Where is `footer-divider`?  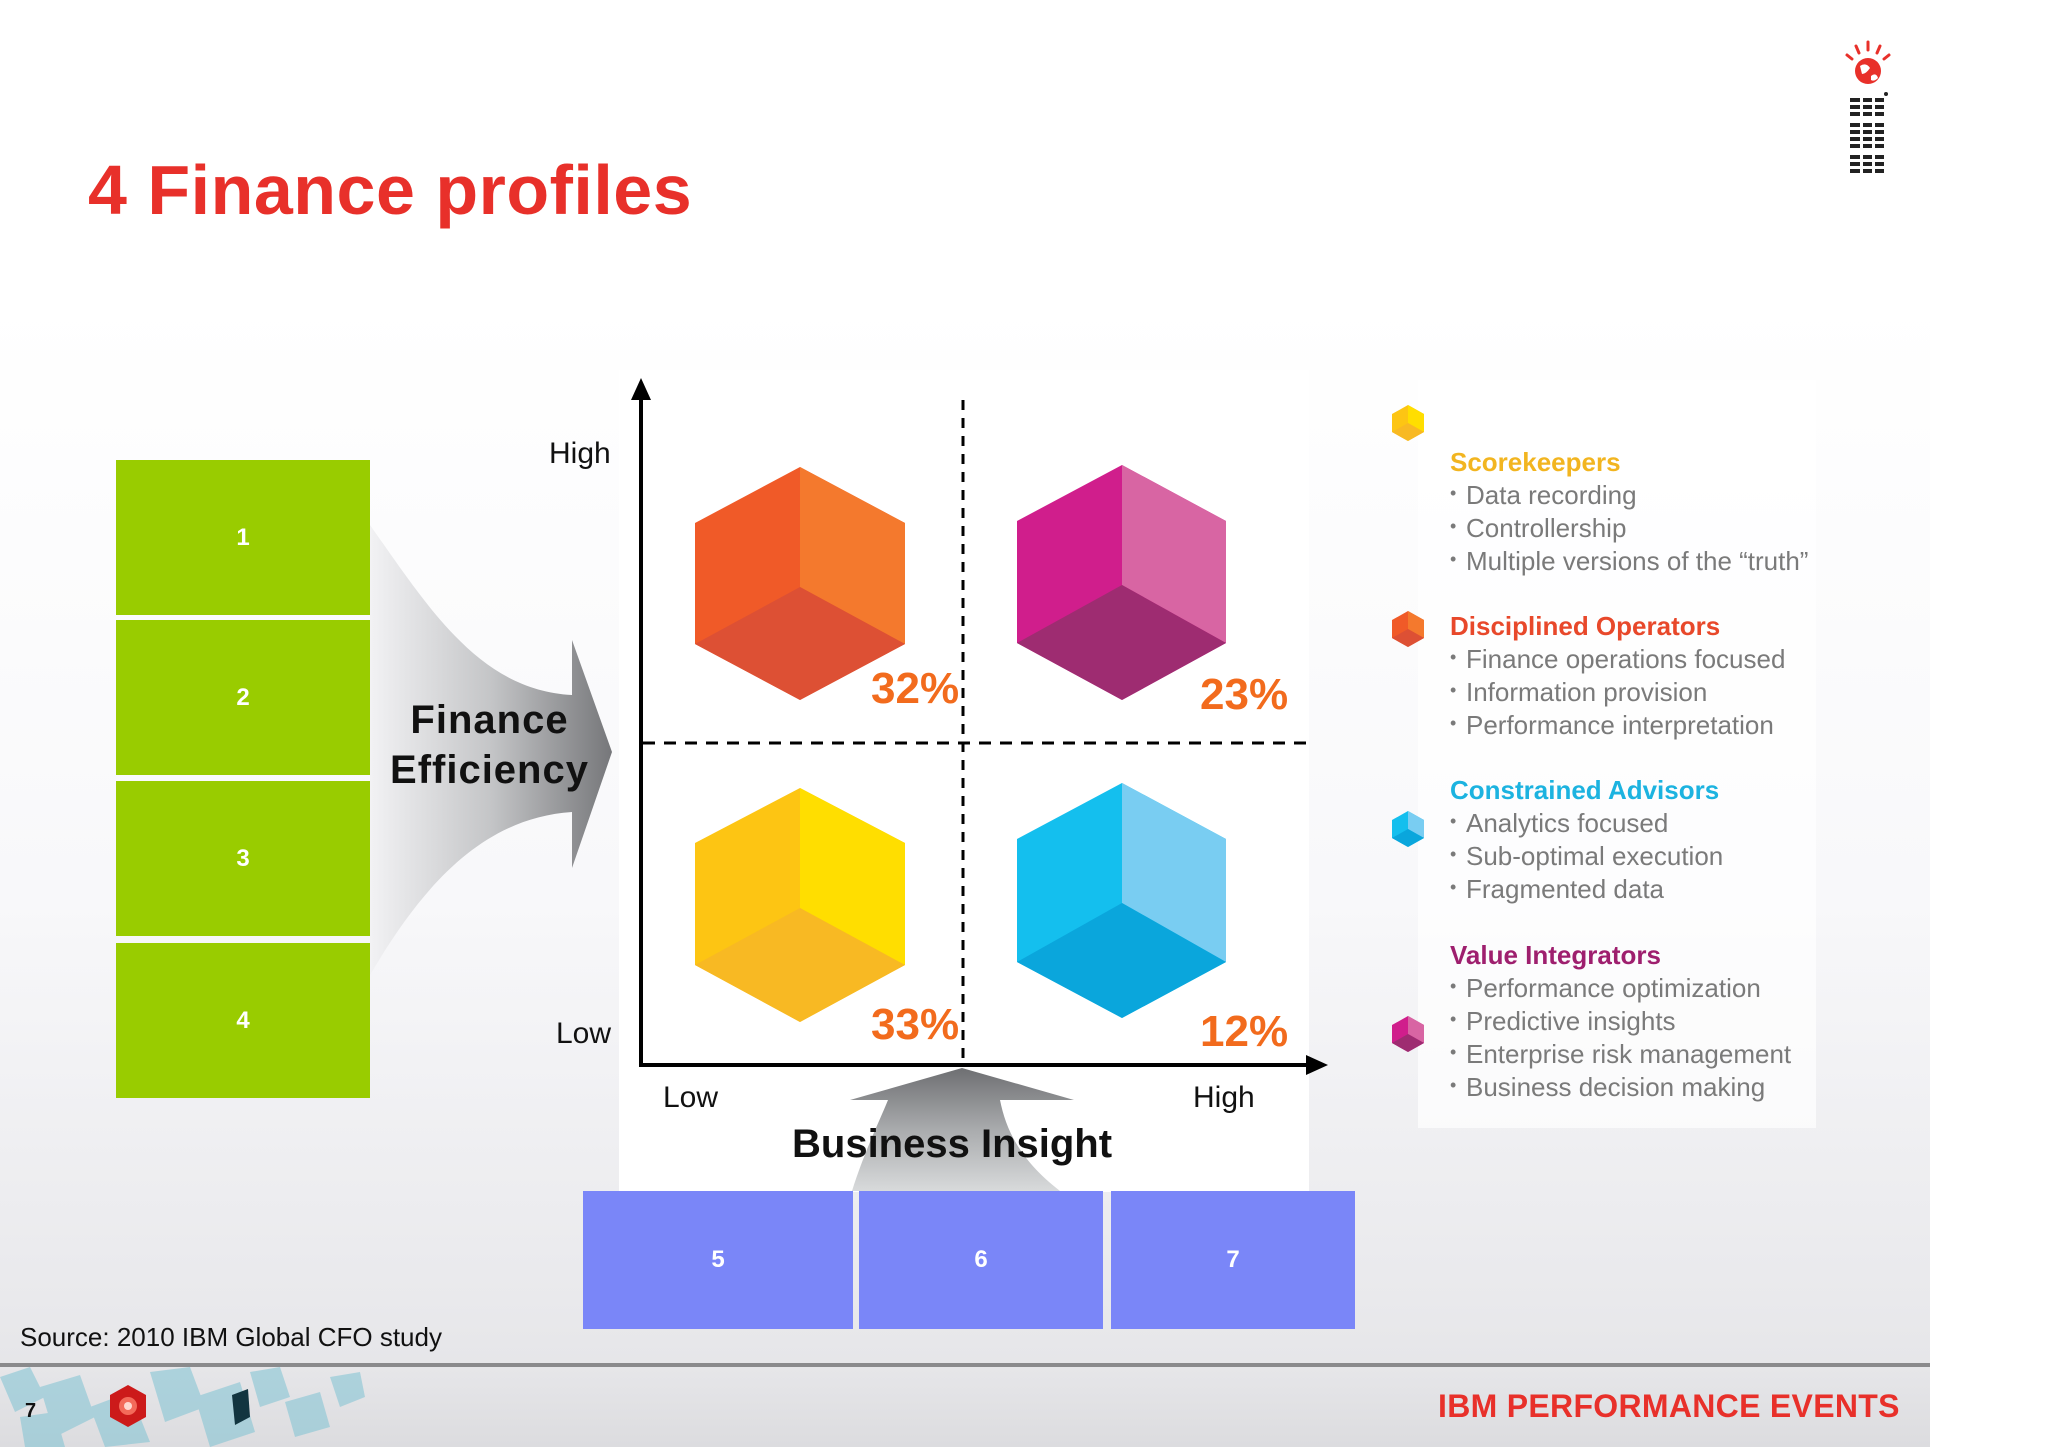
footer-divider is located at coordinates (965, 1365).